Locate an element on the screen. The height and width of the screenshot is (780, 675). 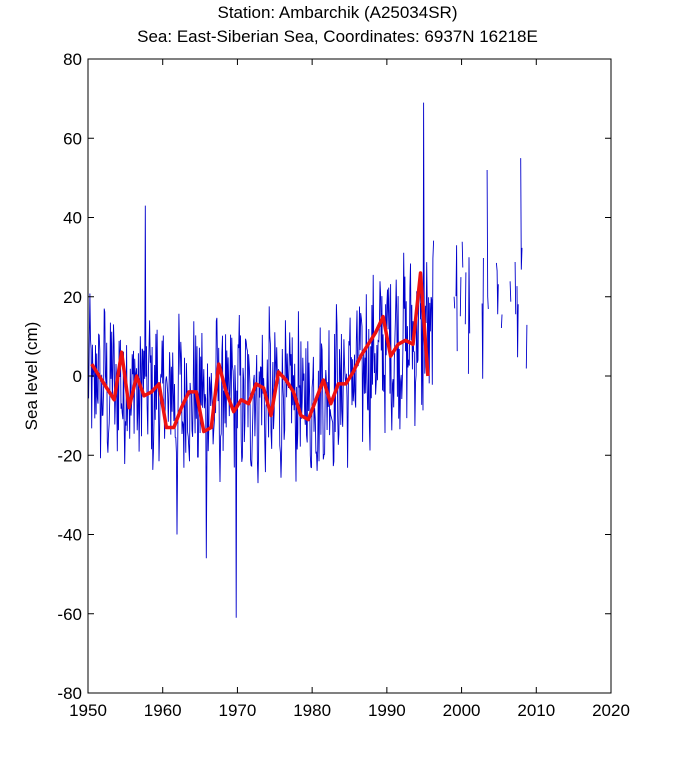
x-tick-label: 1960 is located at coordinates (163, 710).